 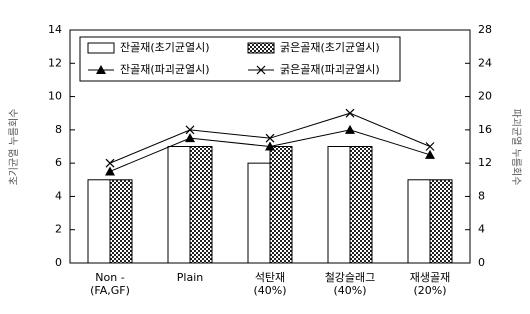 What do you see at coordinates (481, 229) in the screenshot?
I see `y2-tick-label: 4` at bounding box center [481, 229].